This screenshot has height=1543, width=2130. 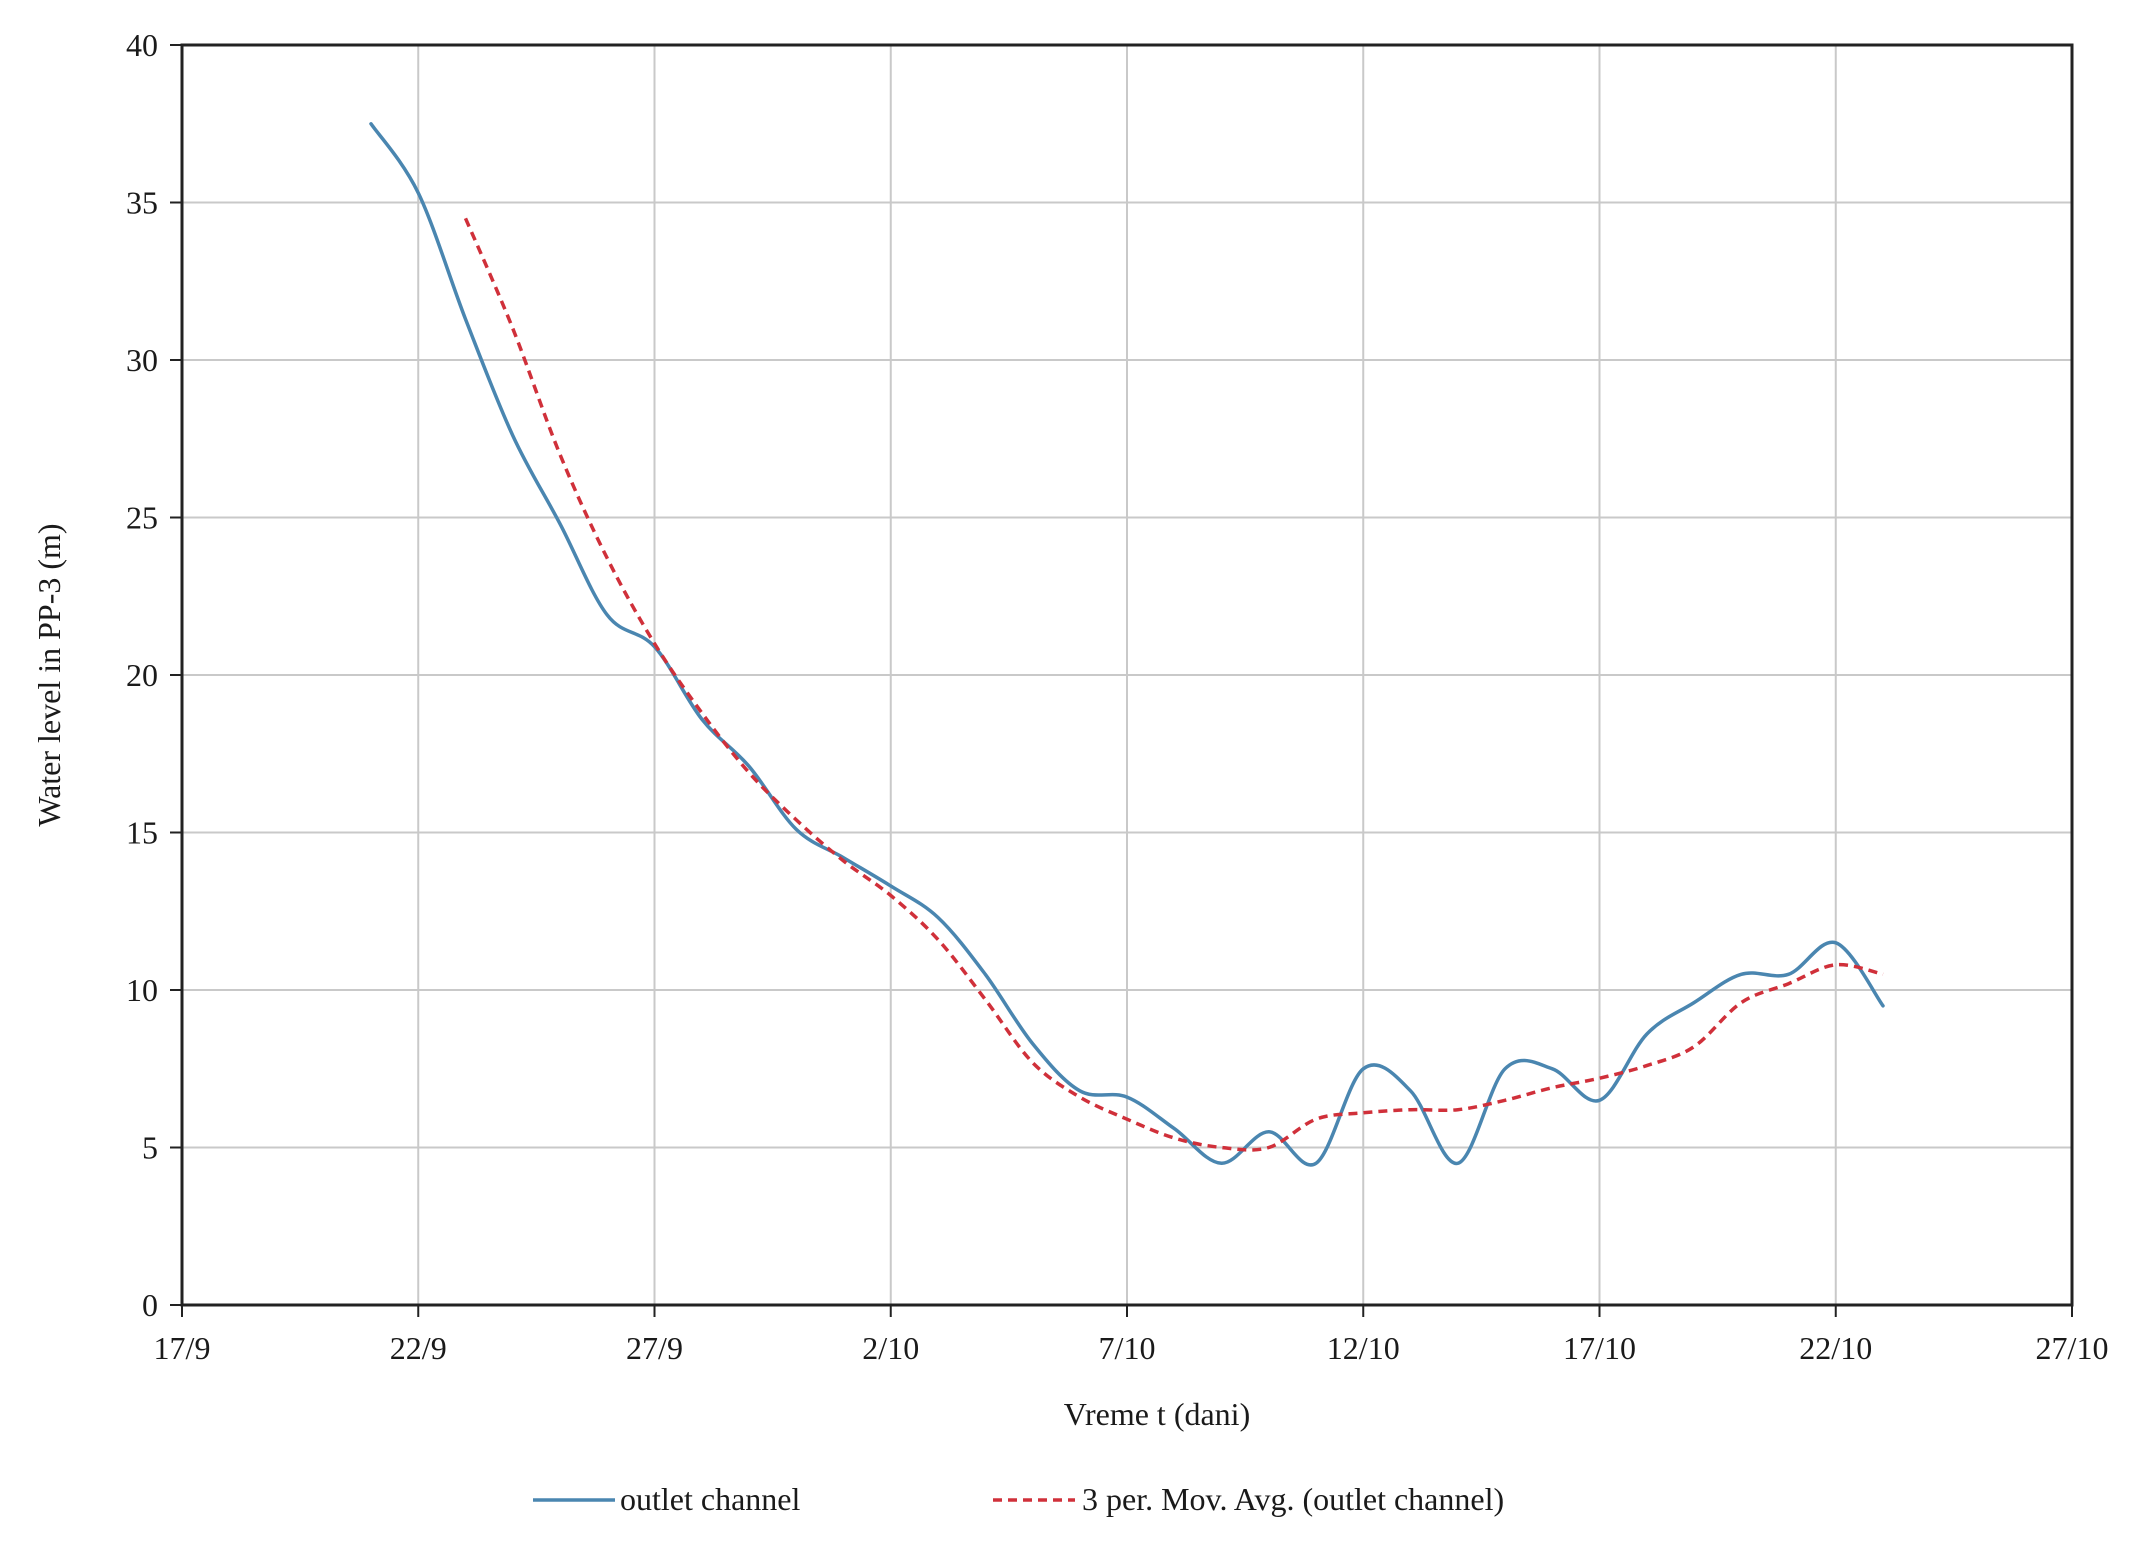 I want to click on y-tick-label: 25, so click(x=142, y=518).